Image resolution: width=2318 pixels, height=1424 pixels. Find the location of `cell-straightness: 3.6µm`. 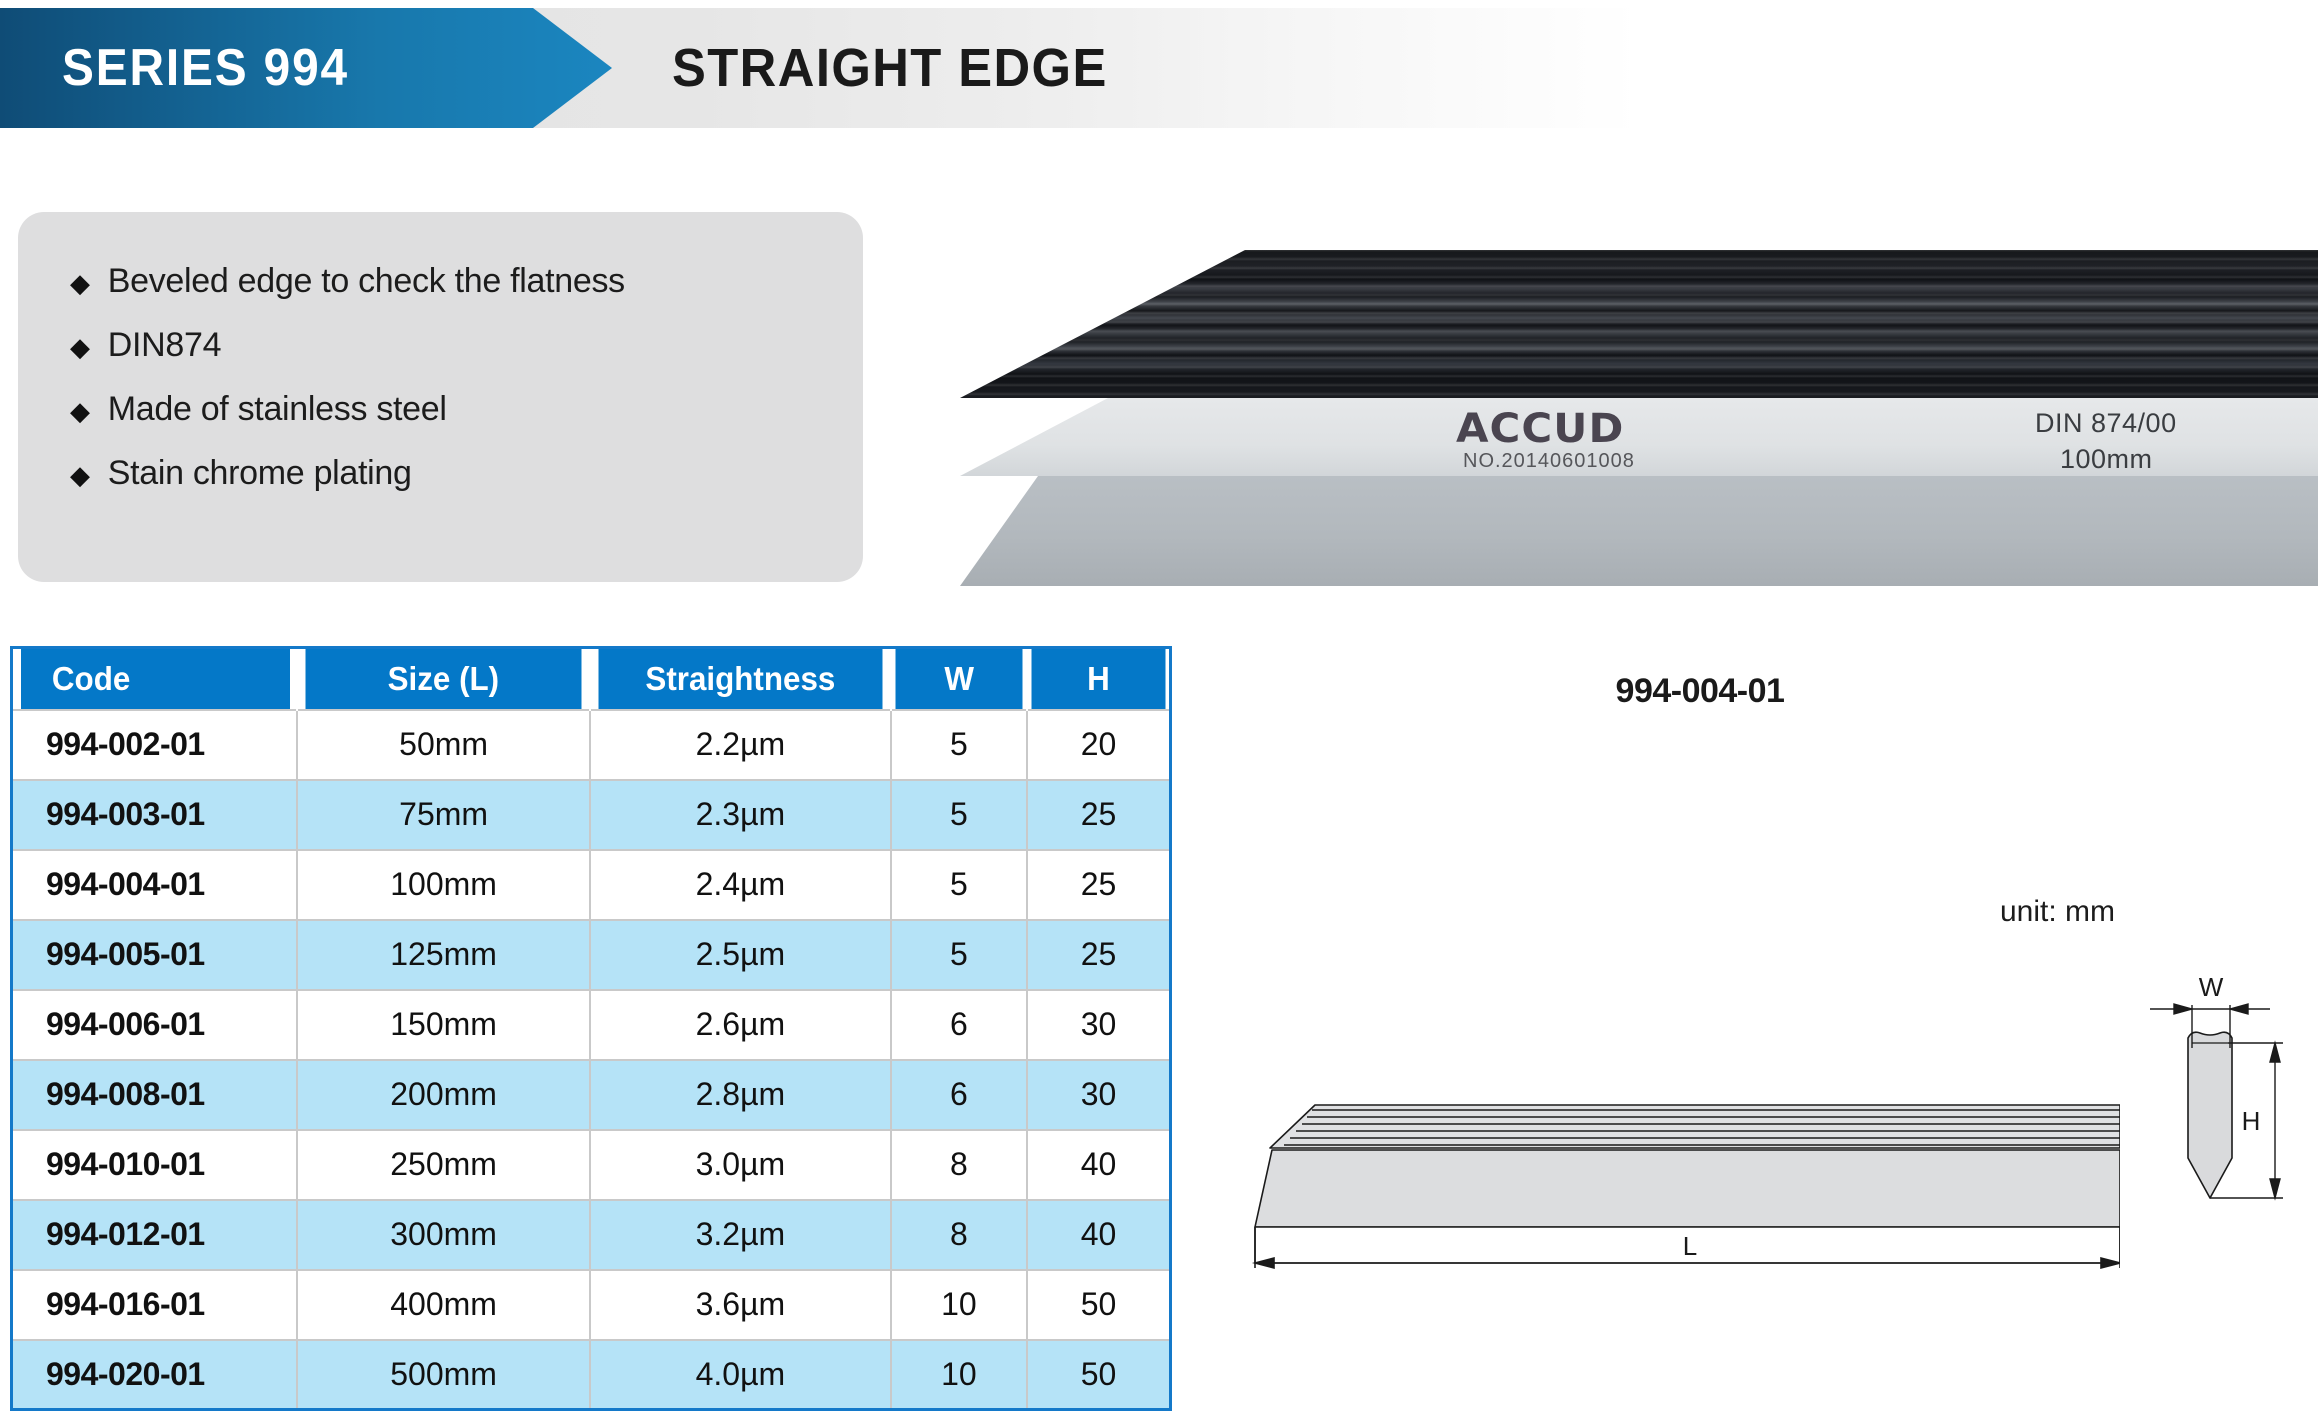

cell-straightness: 3.6µm is located at coordinates (740, 1304).